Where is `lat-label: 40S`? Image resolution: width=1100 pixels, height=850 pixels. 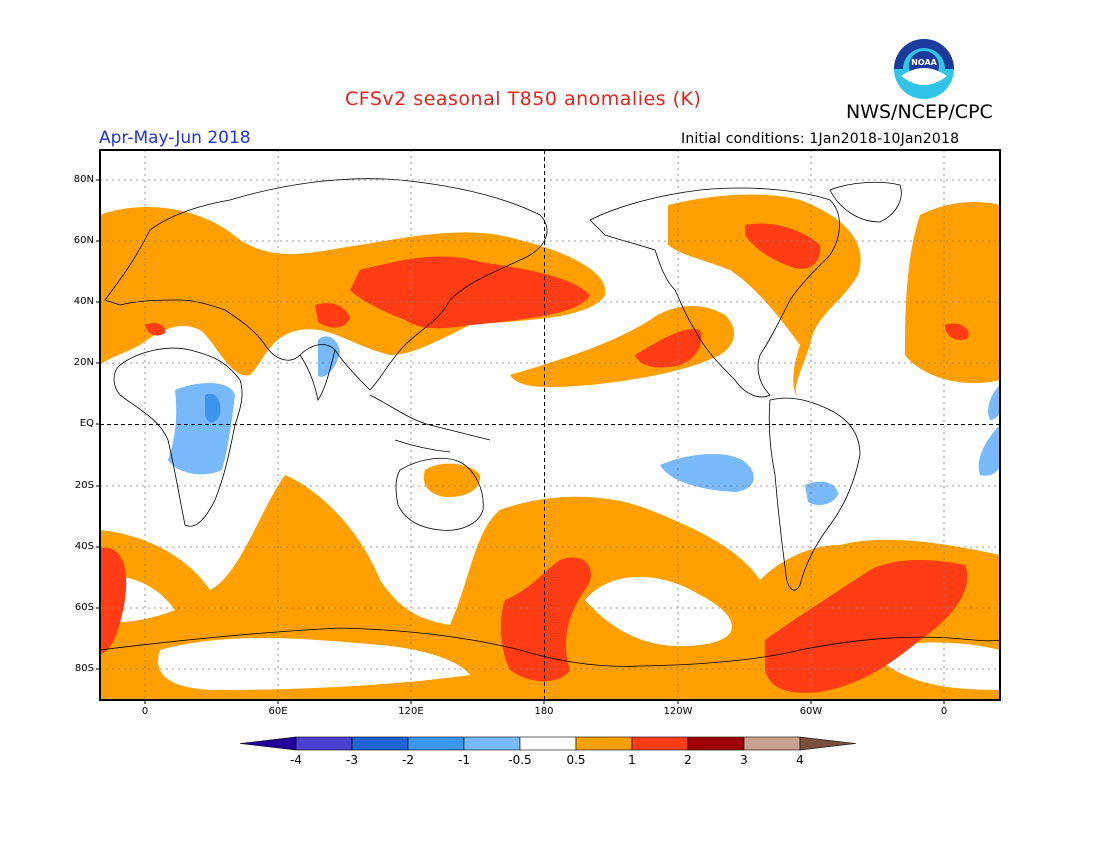
lat-label: 40S is located at coordinates (84, 546).